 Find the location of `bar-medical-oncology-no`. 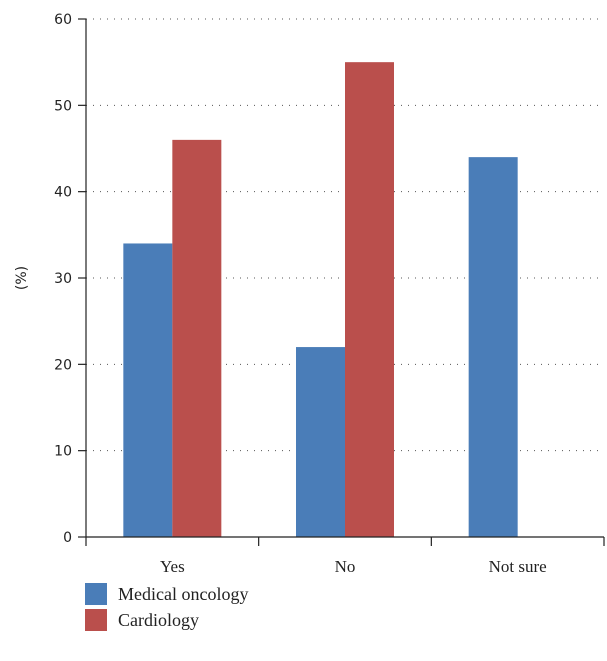

bar-medical-oncology-no is located at coordinates (320, 442).